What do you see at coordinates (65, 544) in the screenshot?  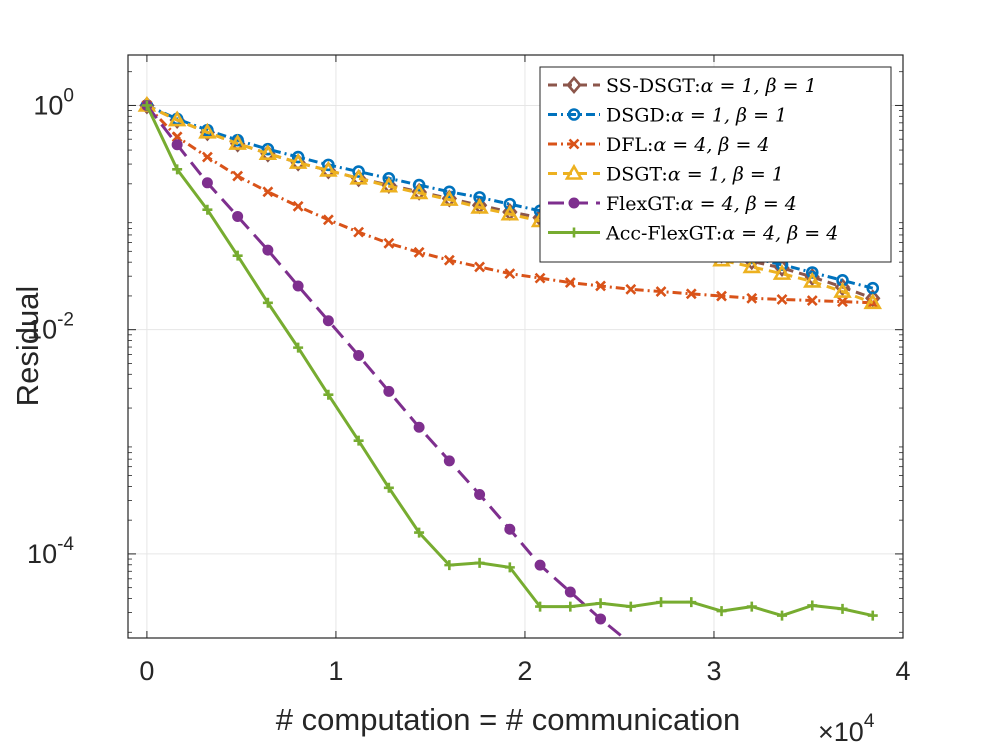 I see `y-tick-exponent: -4` at bounding box center [65, 544].